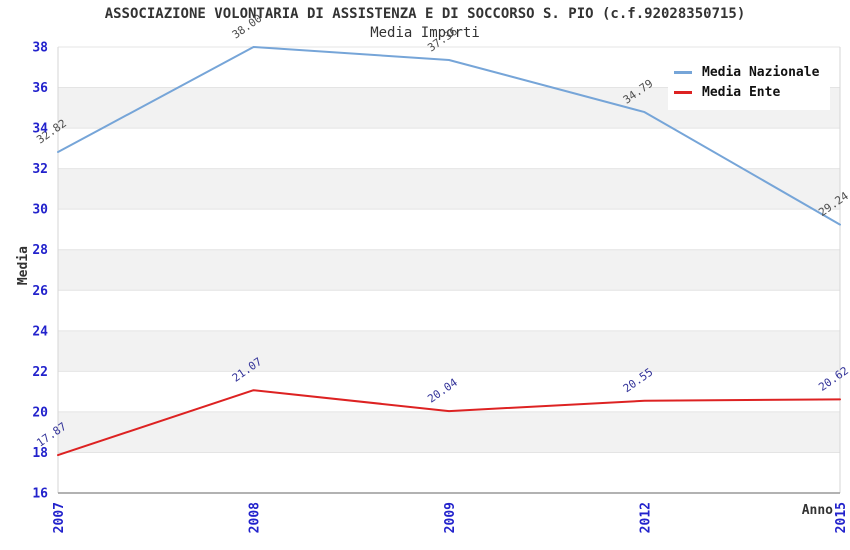 The height and width of the screenshot is (550, 850). I want to click on y-tick-label: 28, so click(40, 250).